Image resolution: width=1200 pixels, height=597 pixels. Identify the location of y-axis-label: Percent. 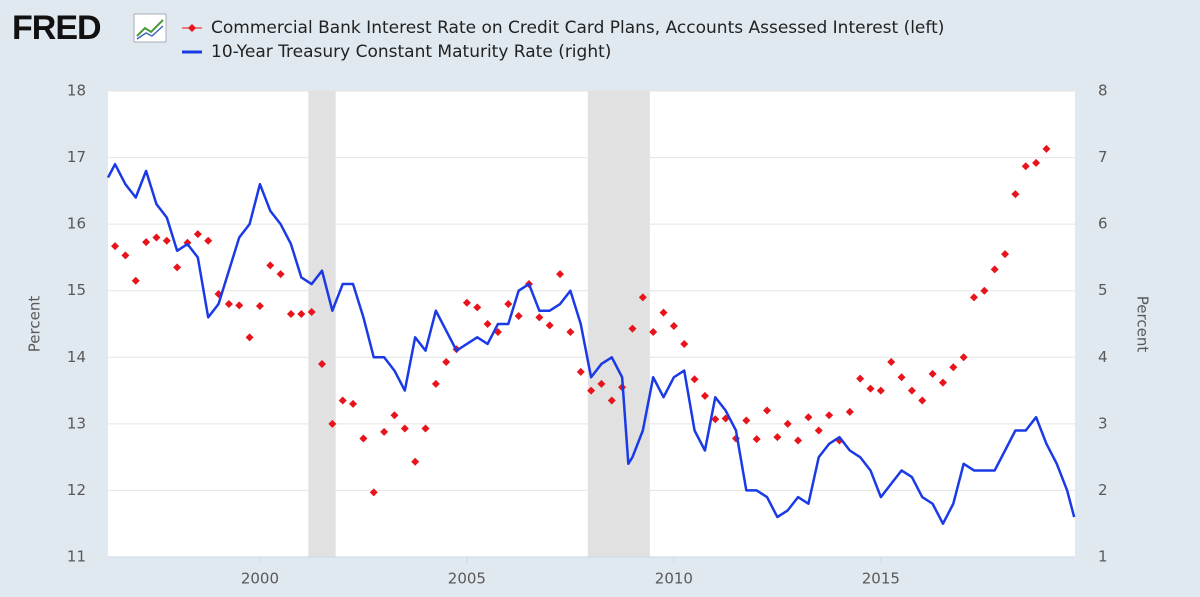
(35, 324).